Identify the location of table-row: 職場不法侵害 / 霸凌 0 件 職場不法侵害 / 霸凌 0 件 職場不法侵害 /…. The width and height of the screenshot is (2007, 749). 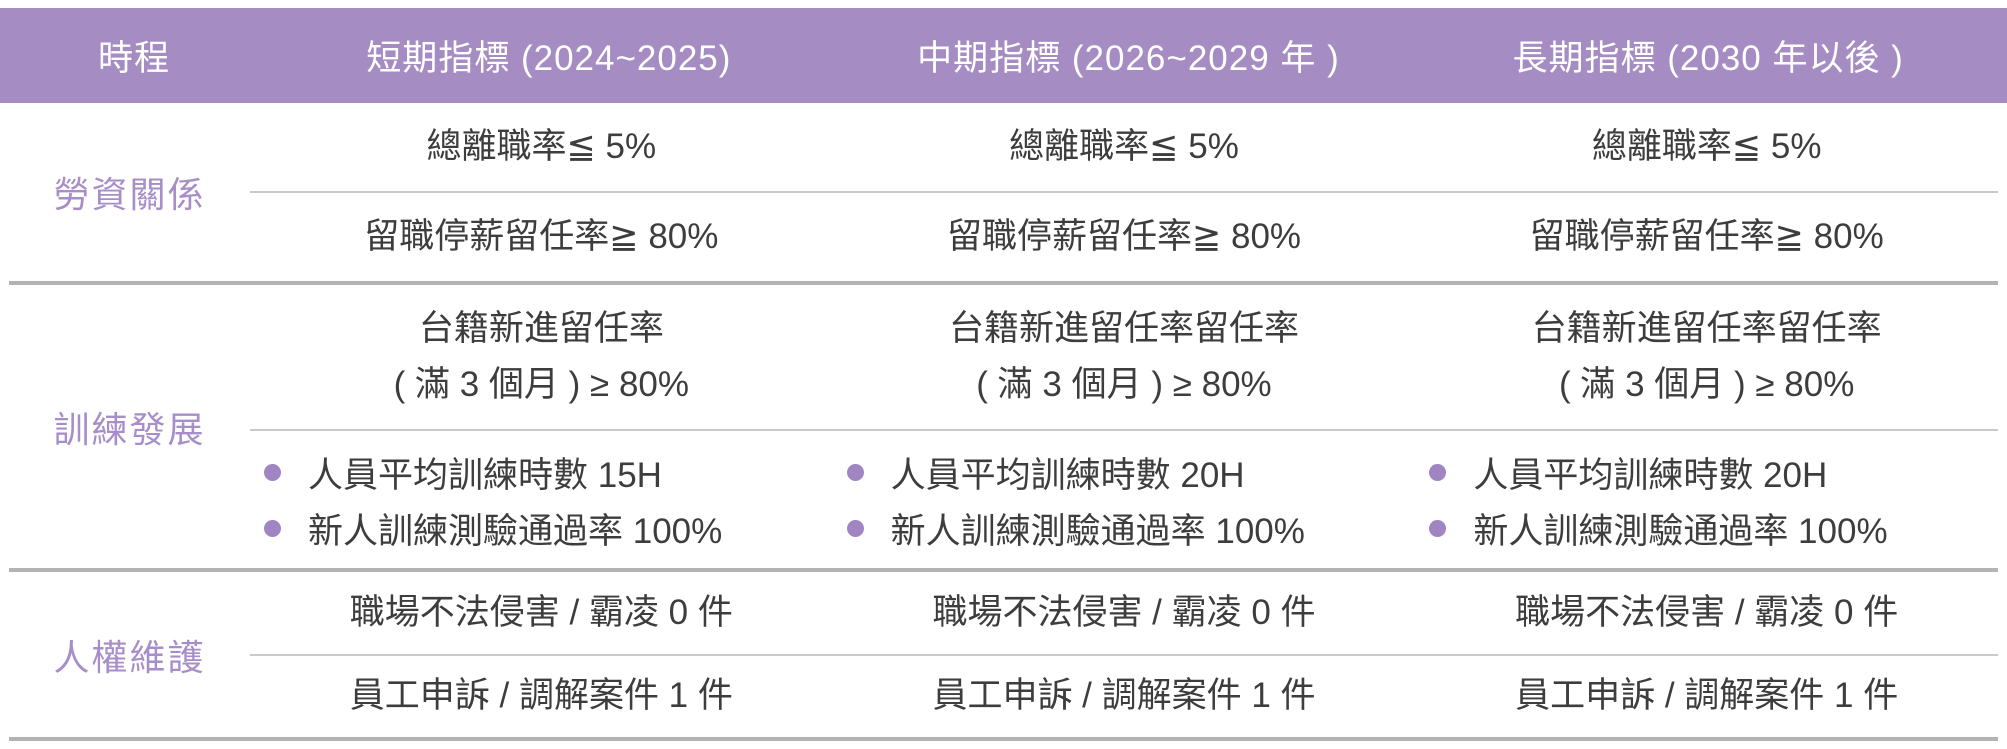
(1124, 613).